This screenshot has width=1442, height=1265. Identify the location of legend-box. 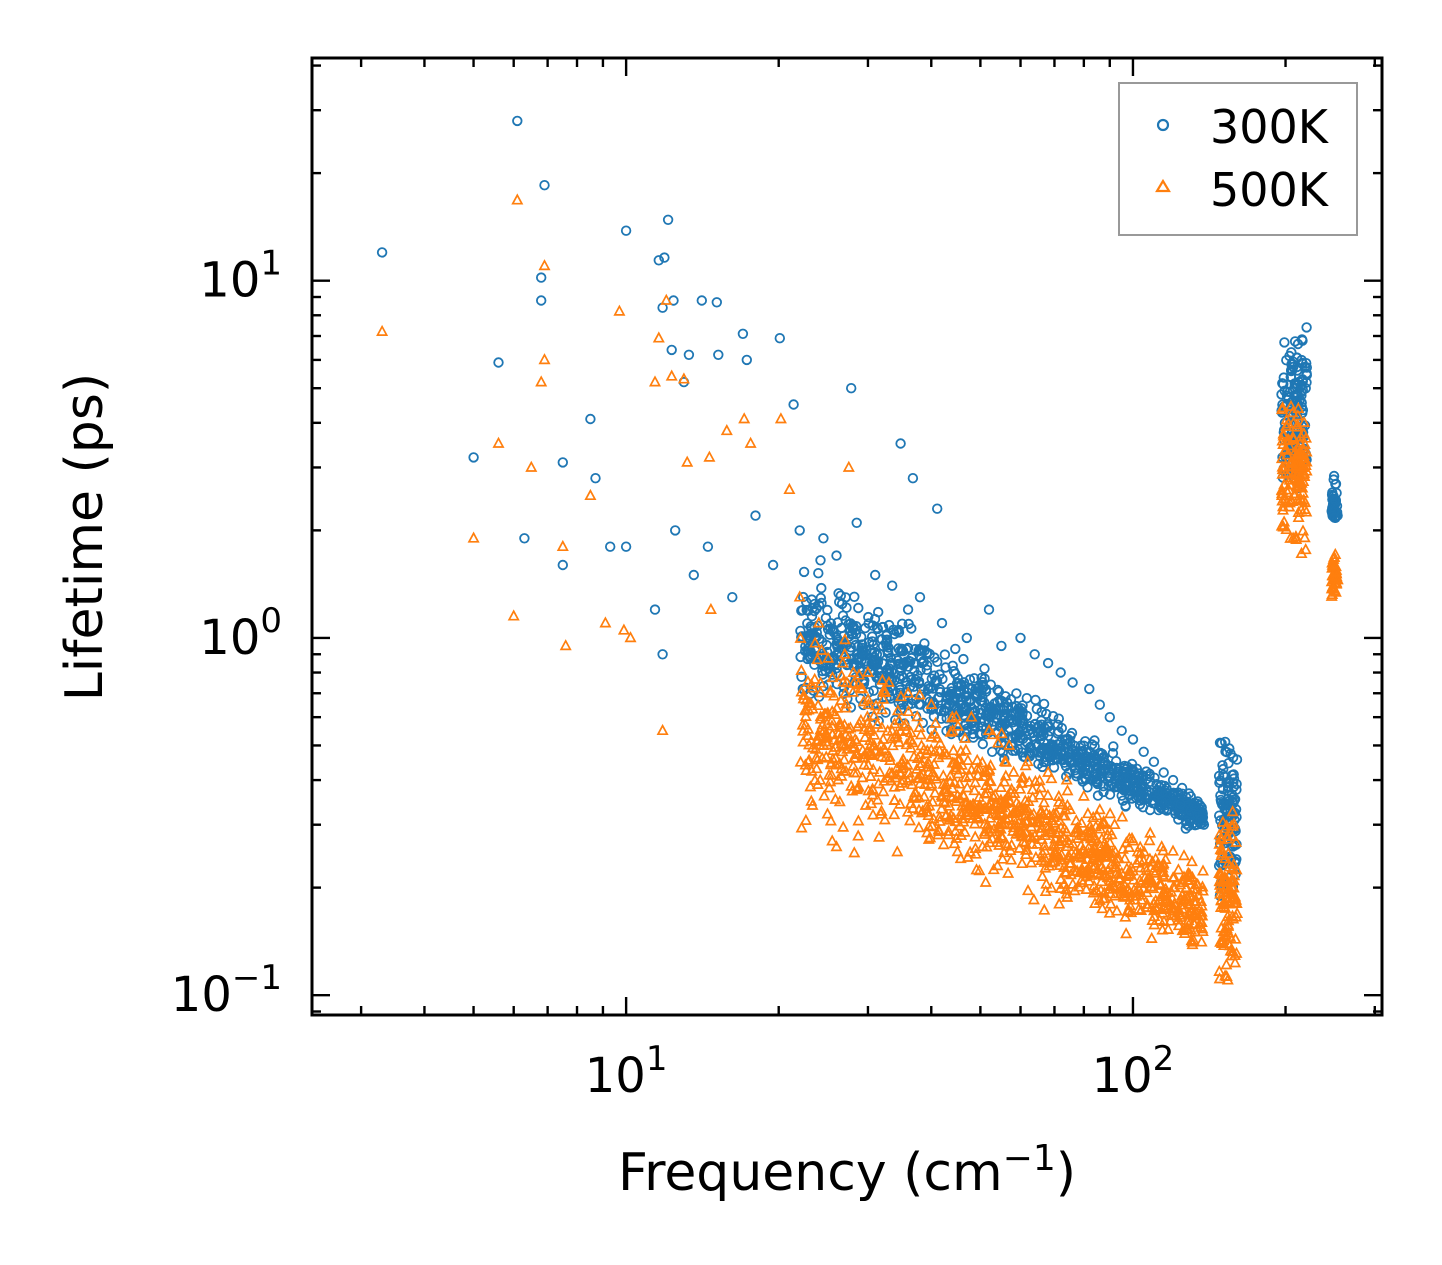
(1238, 159).